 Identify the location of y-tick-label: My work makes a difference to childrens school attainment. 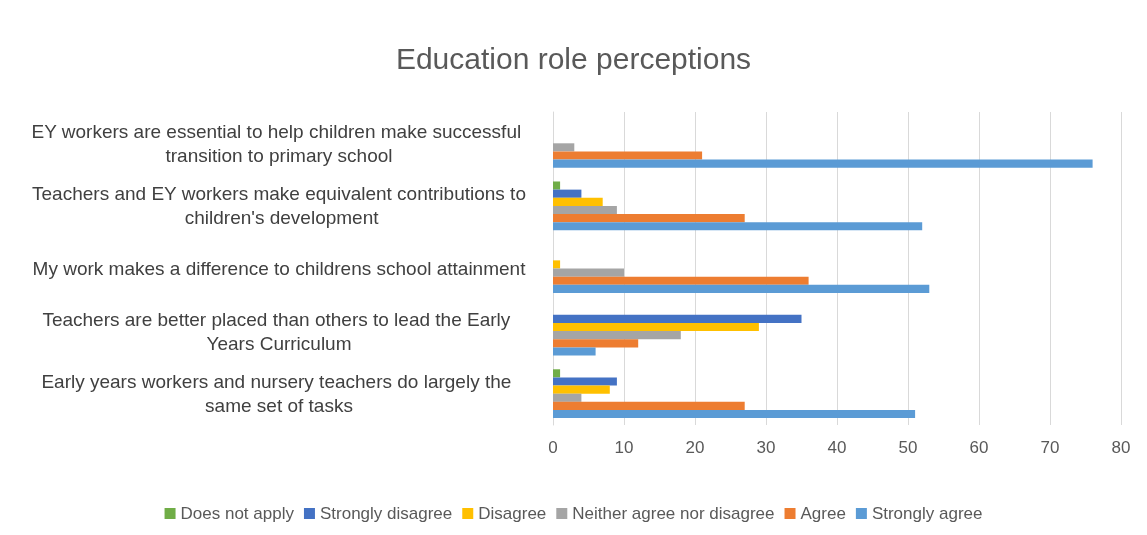
(279, 268).